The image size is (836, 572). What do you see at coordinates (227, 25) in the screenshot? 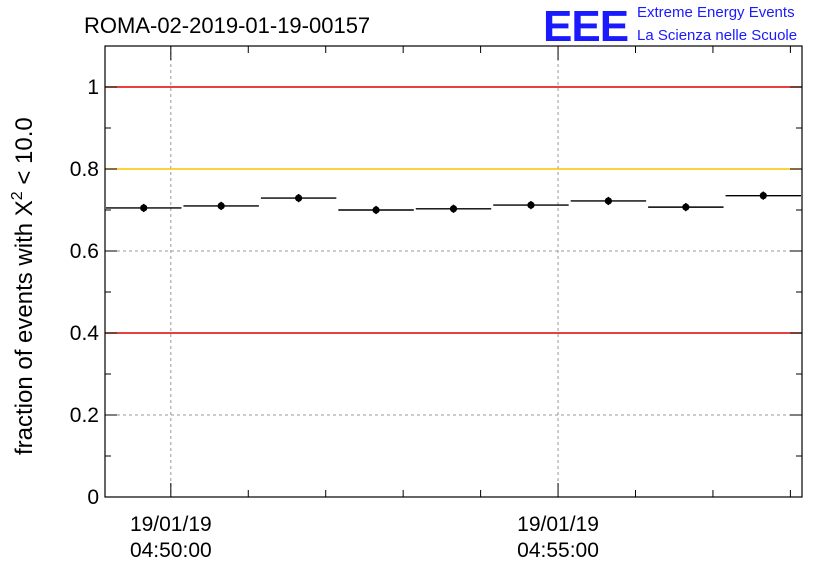
I see `chart-title: ROMA-02-2019-01-19-00157` at bounding box center [227, 25].